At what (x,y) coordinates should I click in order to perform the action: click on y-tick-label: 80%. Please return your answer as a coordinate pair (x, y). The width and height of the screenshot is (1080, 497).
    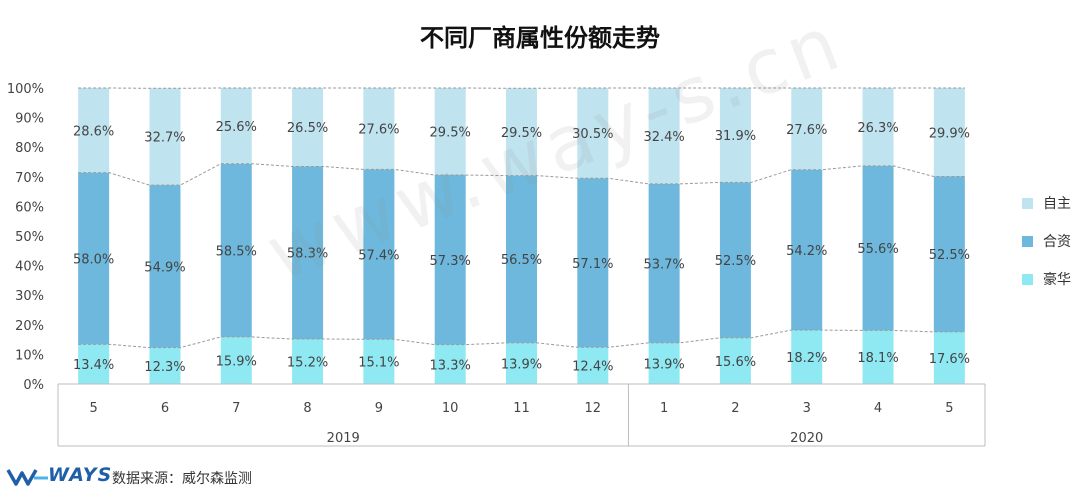
    Looking at the image, I should click on (29, 148).